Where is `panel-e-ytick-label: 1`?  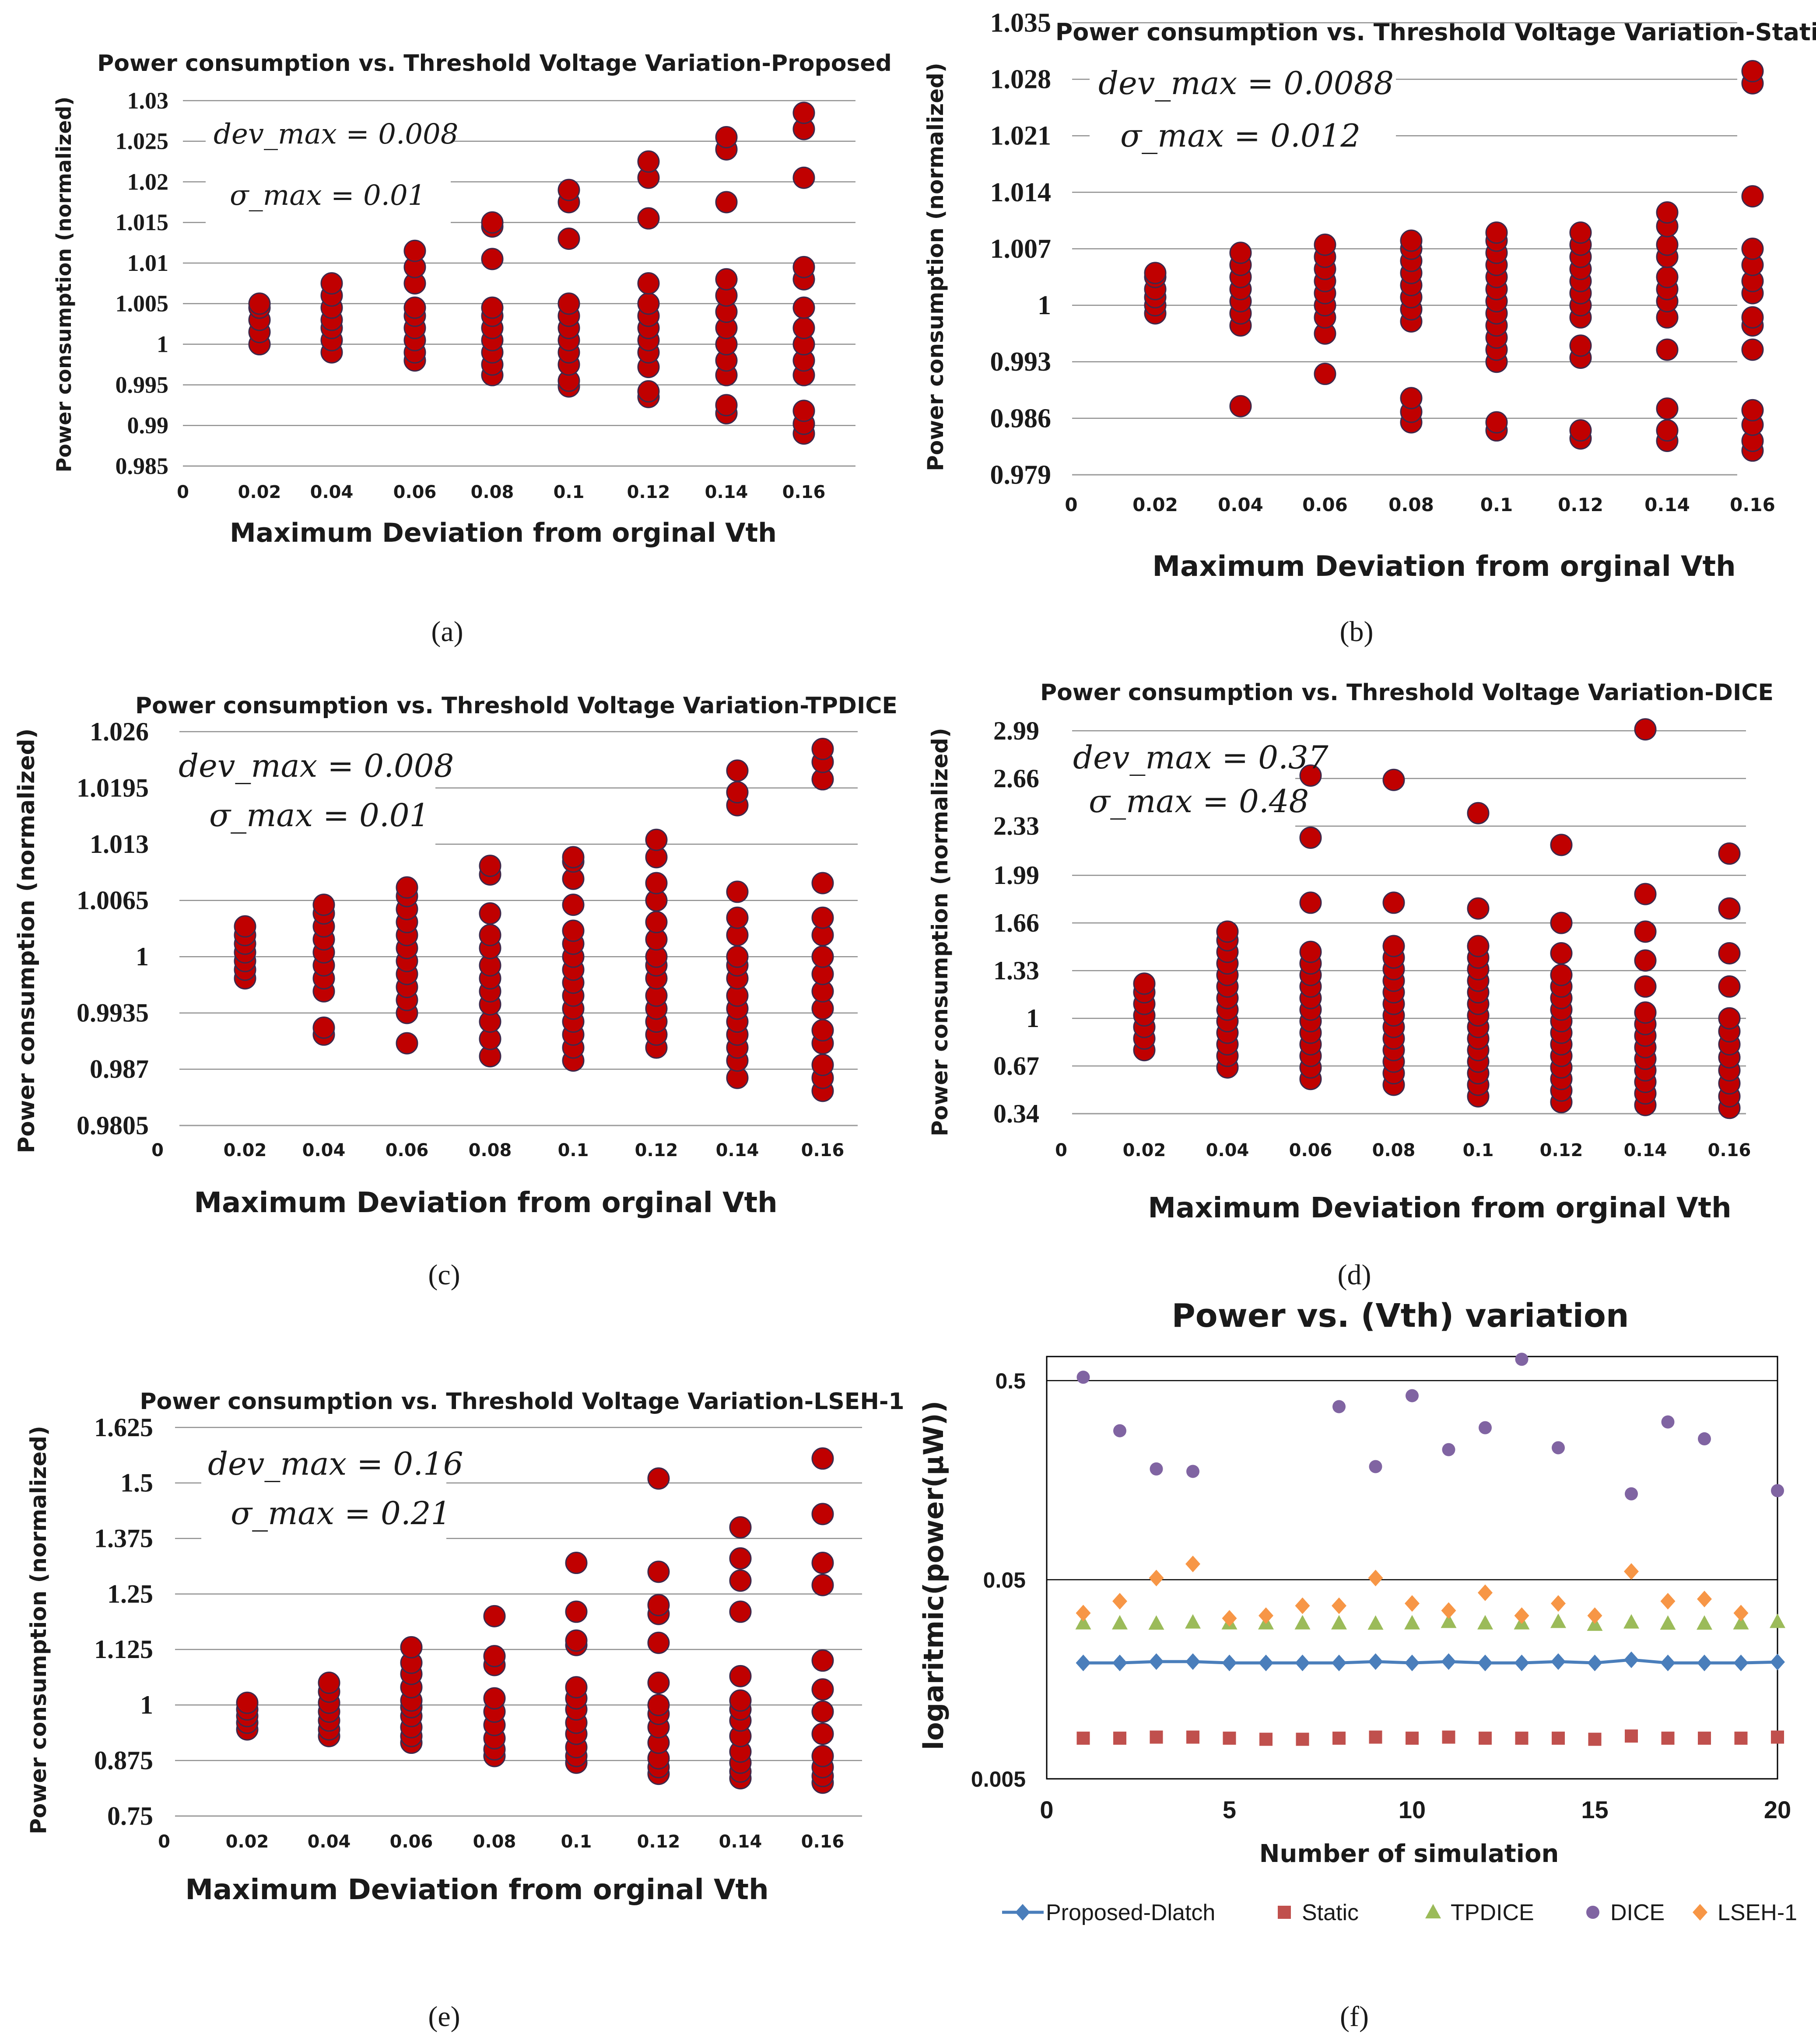
panel-e-ytick-label: 1 is located at coordinates (146, 1704).